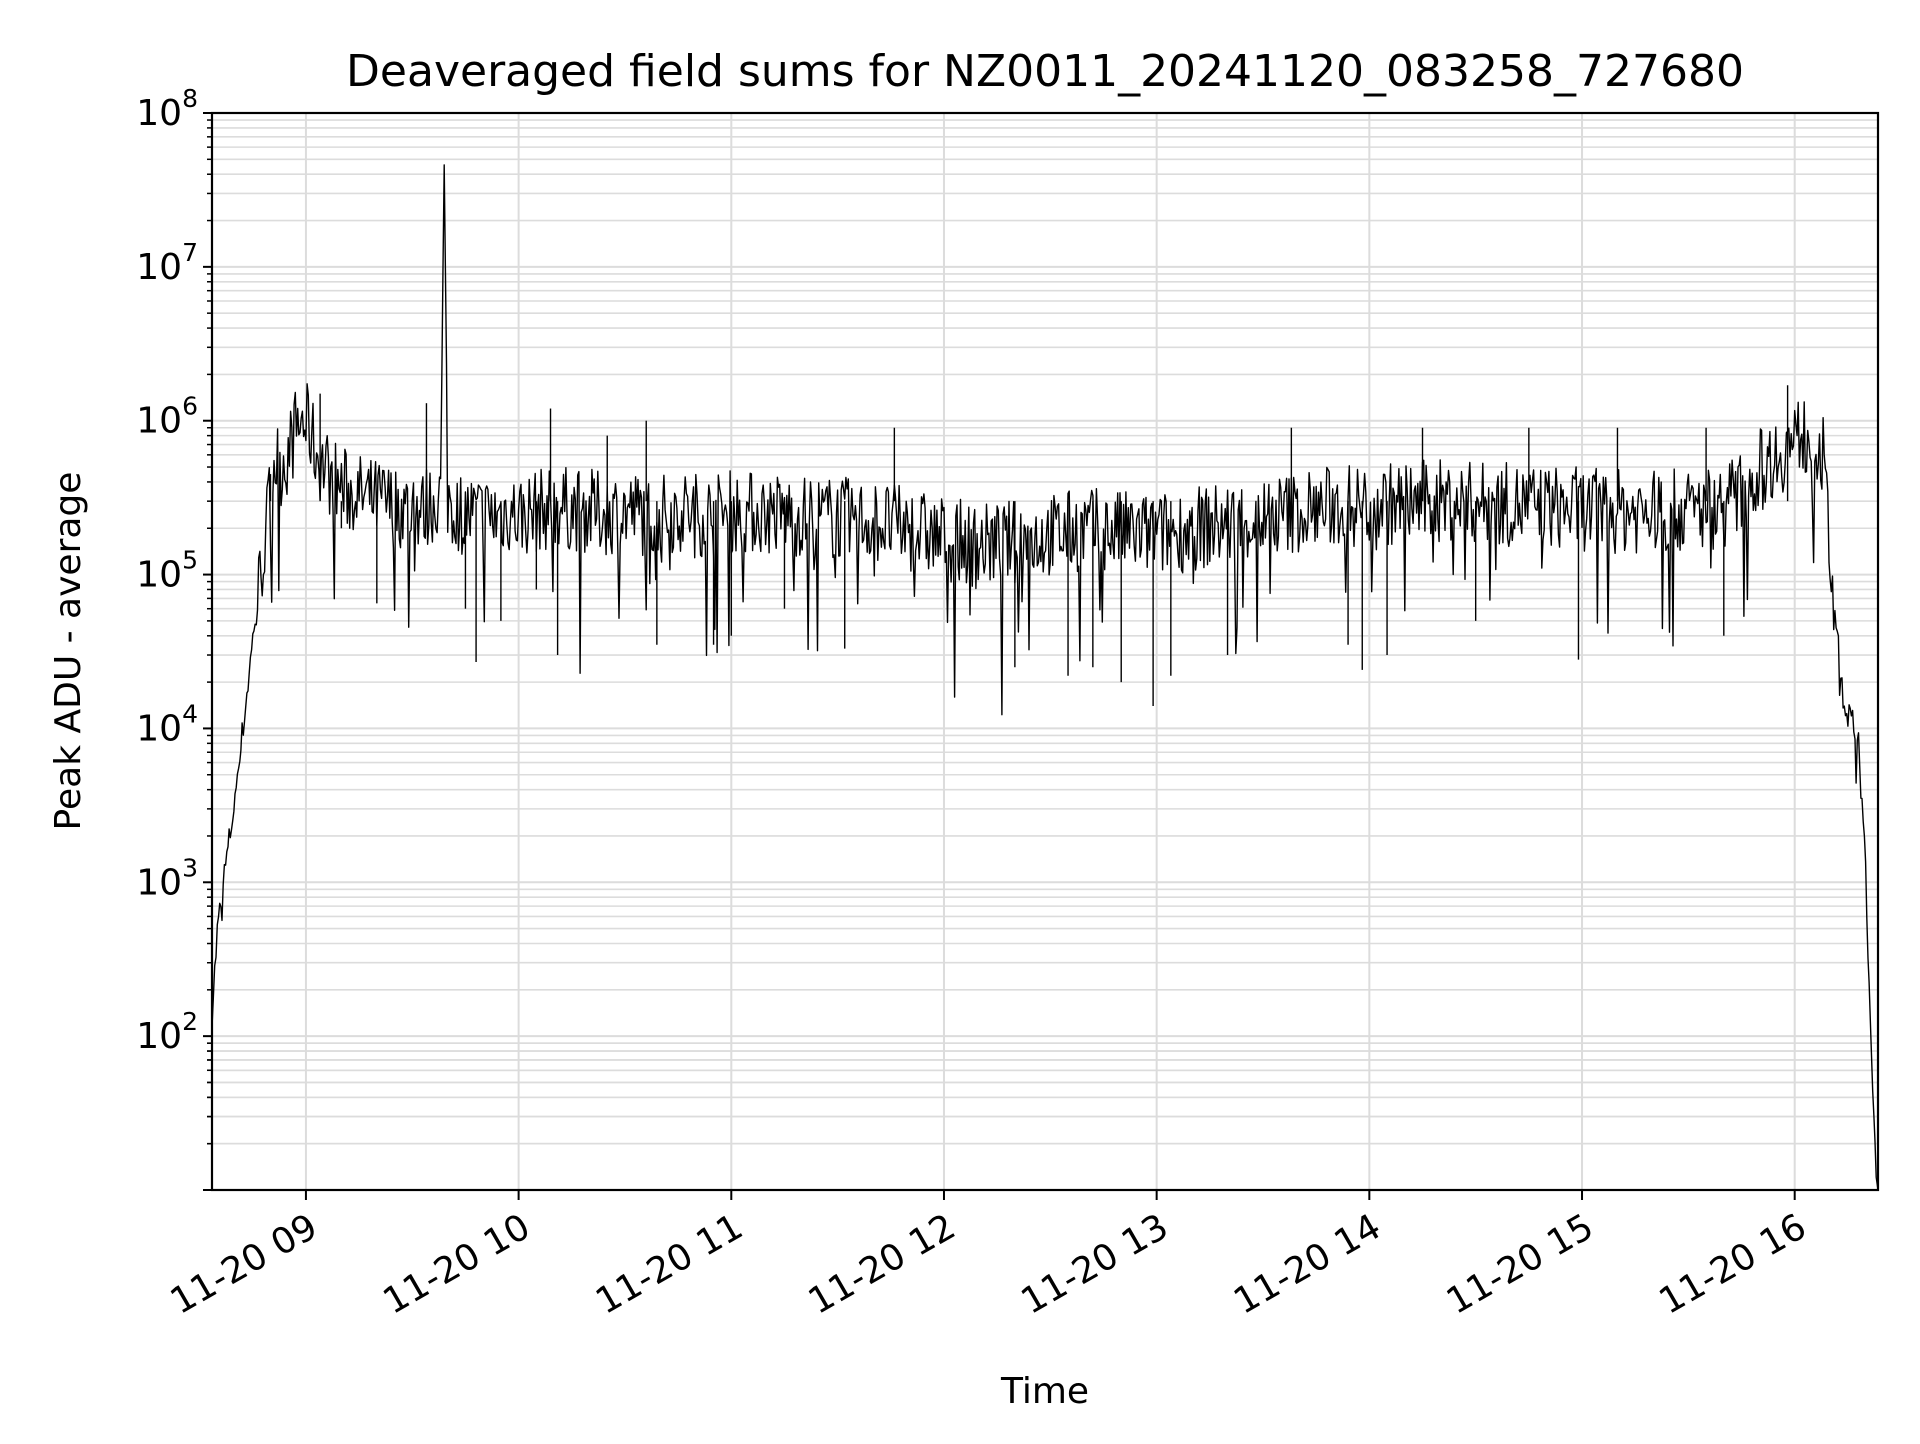  What do you see at coordinates (190, 1021) in the screenshot?
I see `y-tick-exponent: 2` at bounding box center [190, 1021].